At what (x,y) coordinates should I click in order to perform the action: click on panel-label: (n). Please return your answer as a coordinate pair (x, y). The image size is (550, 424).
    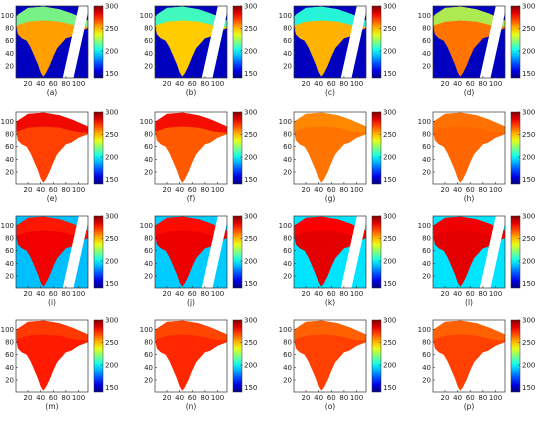
    Looking at the image, I should click on (191, 406).